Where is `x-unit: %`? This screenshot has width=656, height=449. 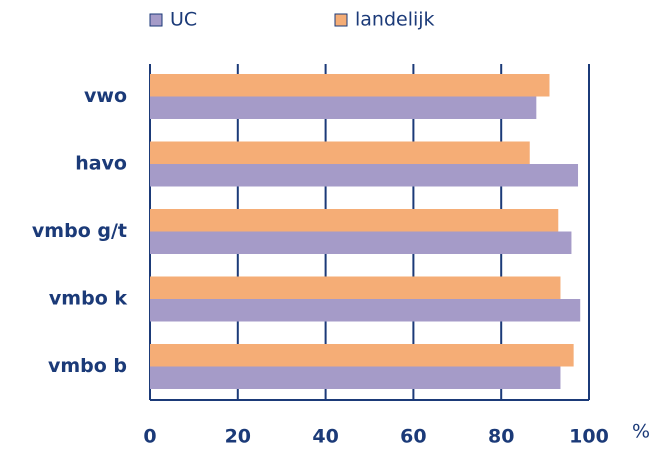 x-unit: % is located at coordinates (641, 432).